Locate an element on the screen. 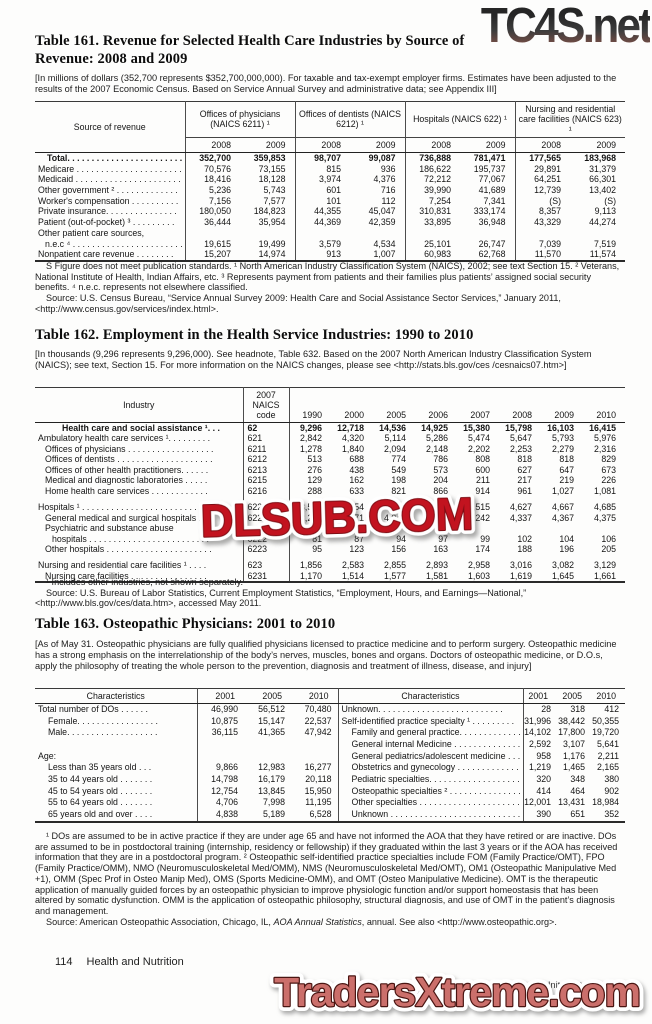 The width and height of the screenshot is (652, 1024). cell-value: 46,990 is located at coordinates (220, 709).